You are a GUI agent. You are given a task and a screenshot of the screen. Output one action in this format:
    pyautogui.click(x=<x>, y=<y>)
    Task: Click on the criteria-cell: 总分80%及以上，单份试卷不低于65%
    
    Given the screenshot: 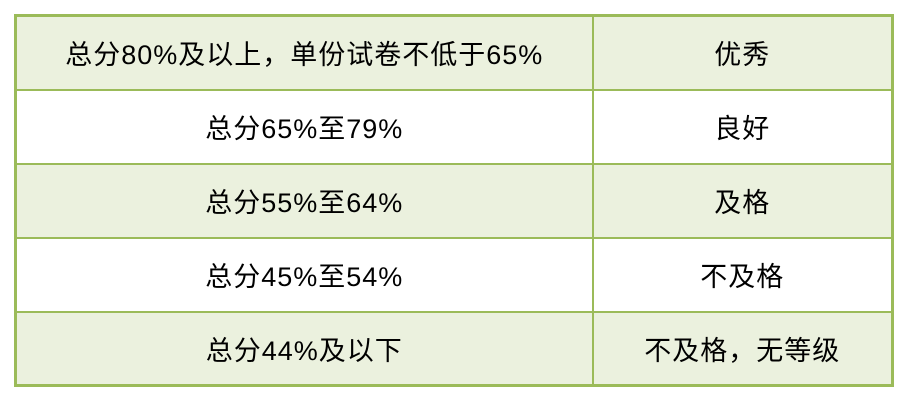 What is the action you would take?
    pyautogui.click(x=304, y=52)
    